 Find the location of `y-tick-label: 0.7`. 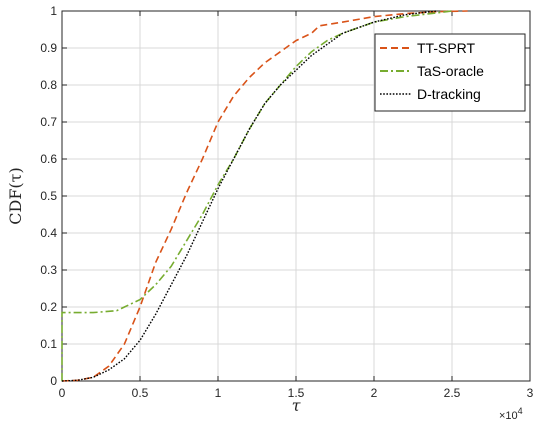

y-tick-label: 0.7 is located at coordinates (48, 122).